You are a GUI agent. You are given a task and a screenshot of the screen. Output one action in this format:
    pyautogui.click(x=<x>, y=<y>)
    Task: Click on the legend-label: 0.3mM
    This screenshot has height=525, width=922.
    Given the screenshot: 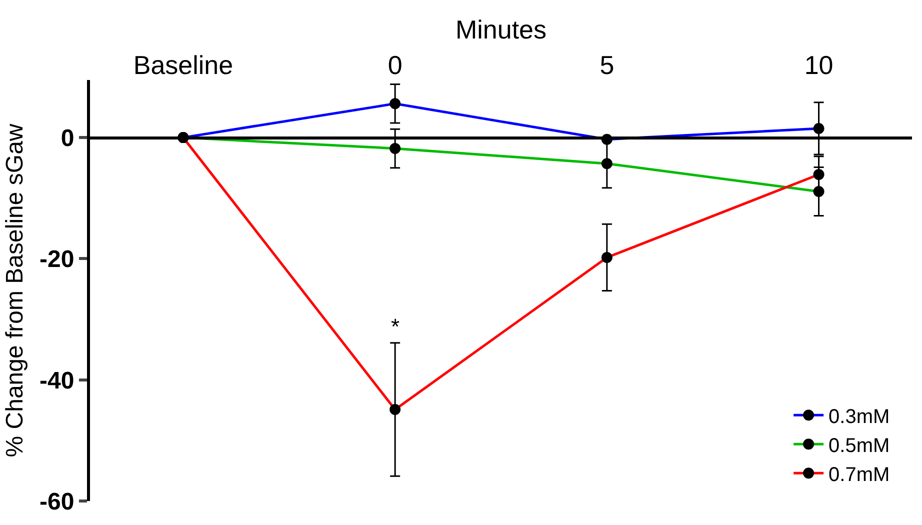 What is the action you would take?
    pyautogui.click(x=859, y=417)
    